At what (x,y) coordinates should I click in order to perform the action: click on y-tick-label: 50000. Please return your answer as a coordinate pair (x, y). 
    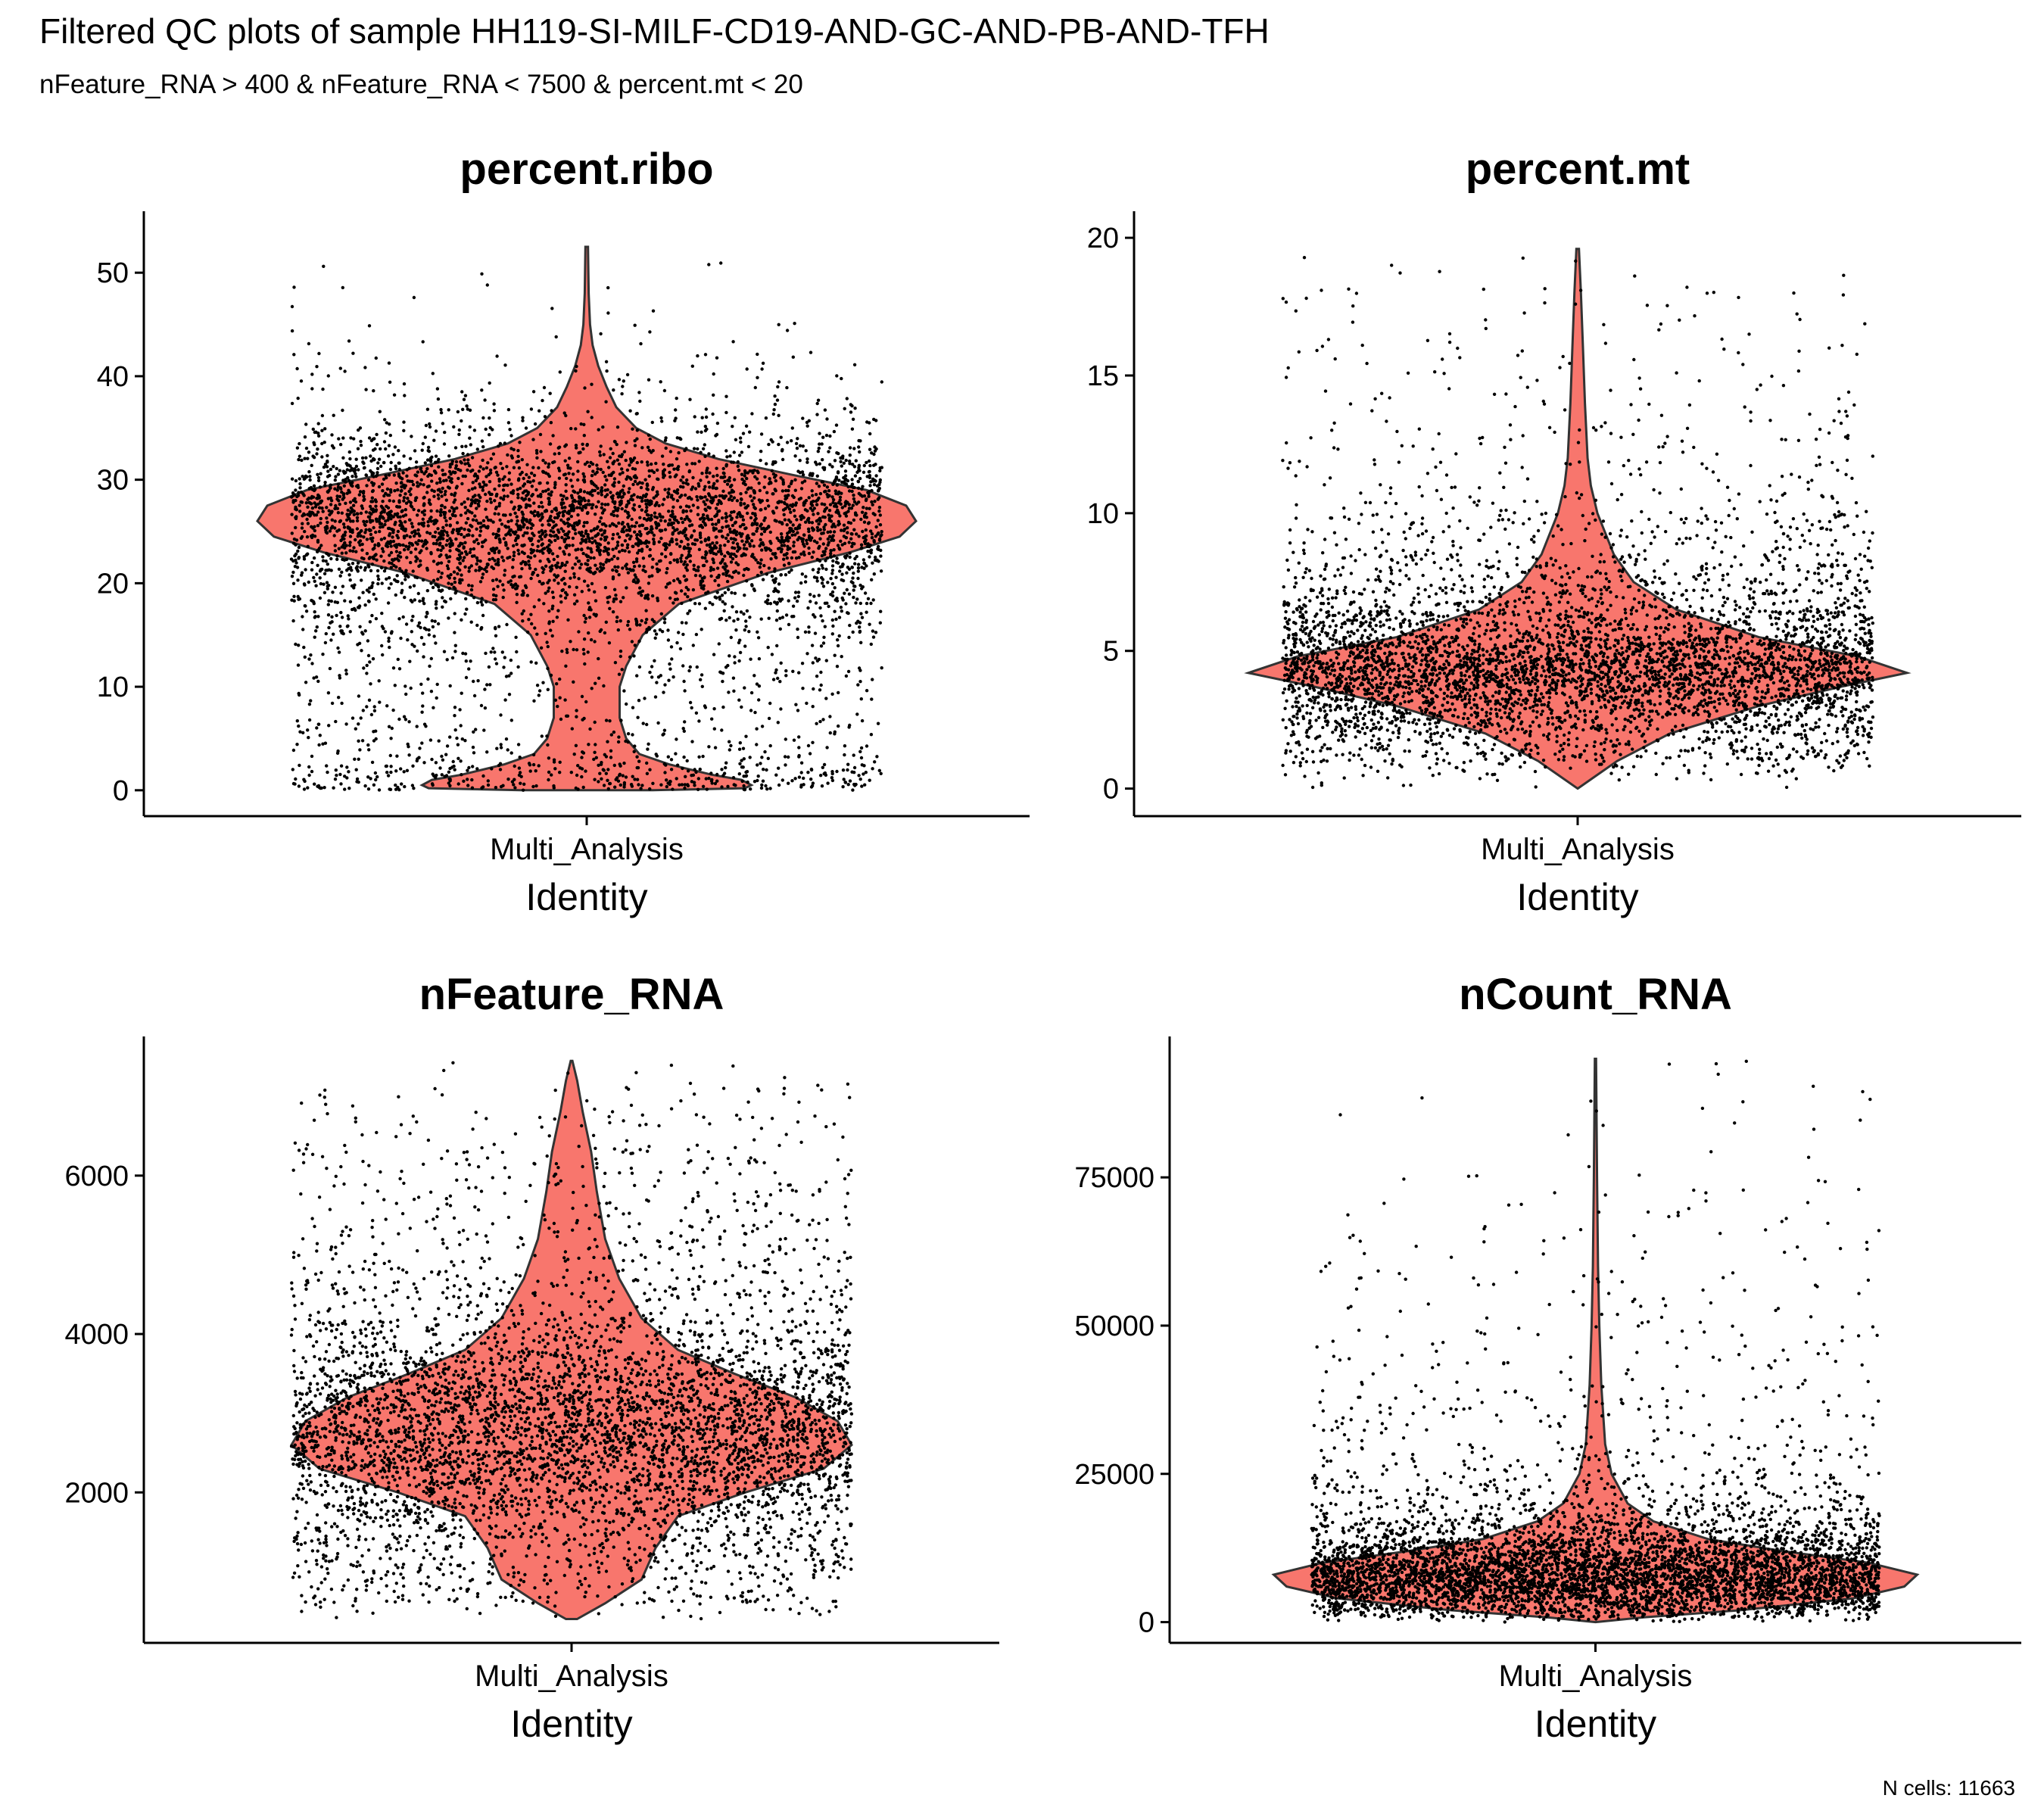
    Looking at the image, I should click on (1114, 1326).